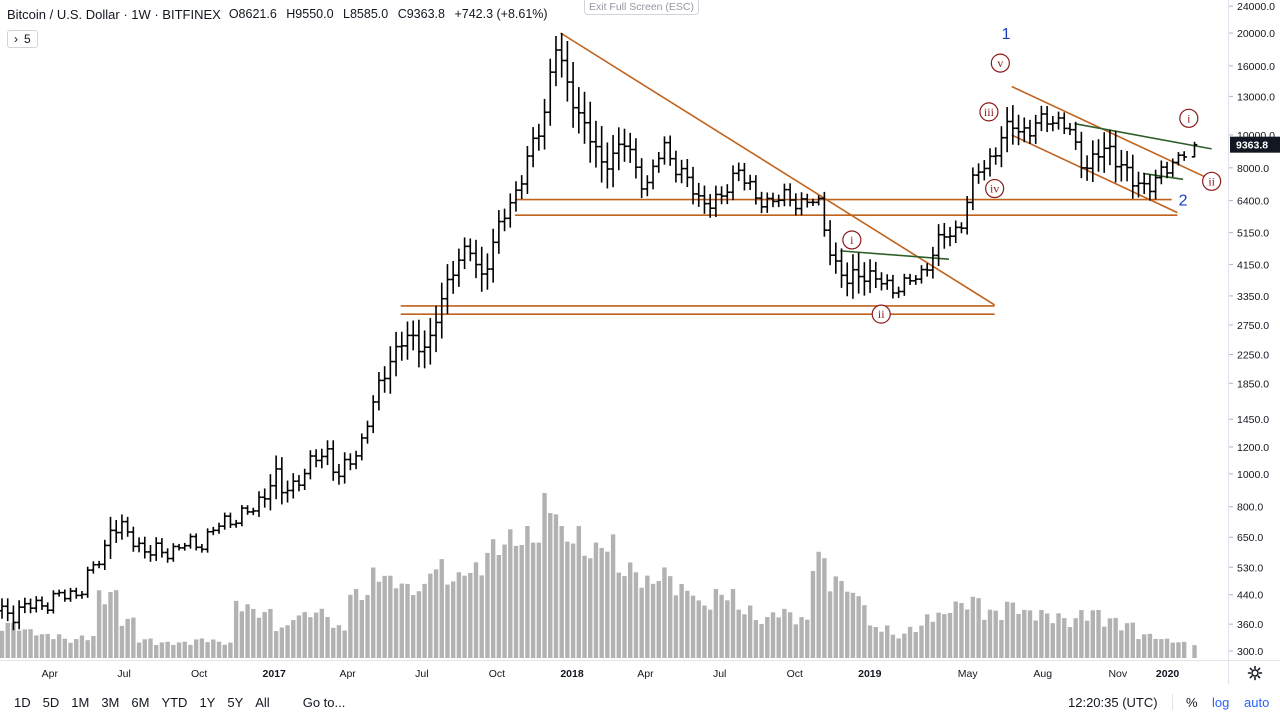 This screenshot has height=720, width=1280. I want to click on range-6m-button: 6M, so click(140, 702).